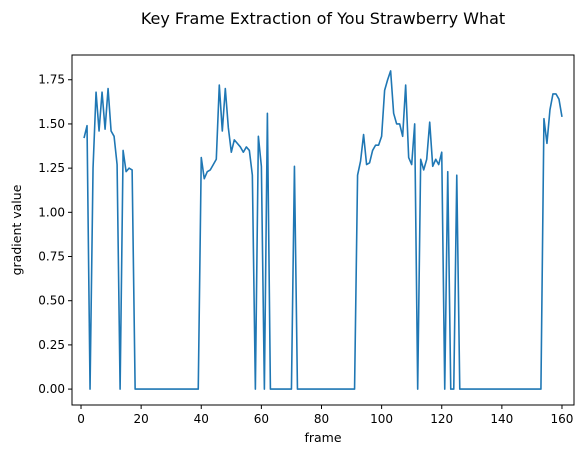  Describe the element at coordinates (55, 234) in the screenshot. I see `y-axis: 0.00 0.25 0.50 0.75 1.00 1.25 1.50 1.75` at that location.